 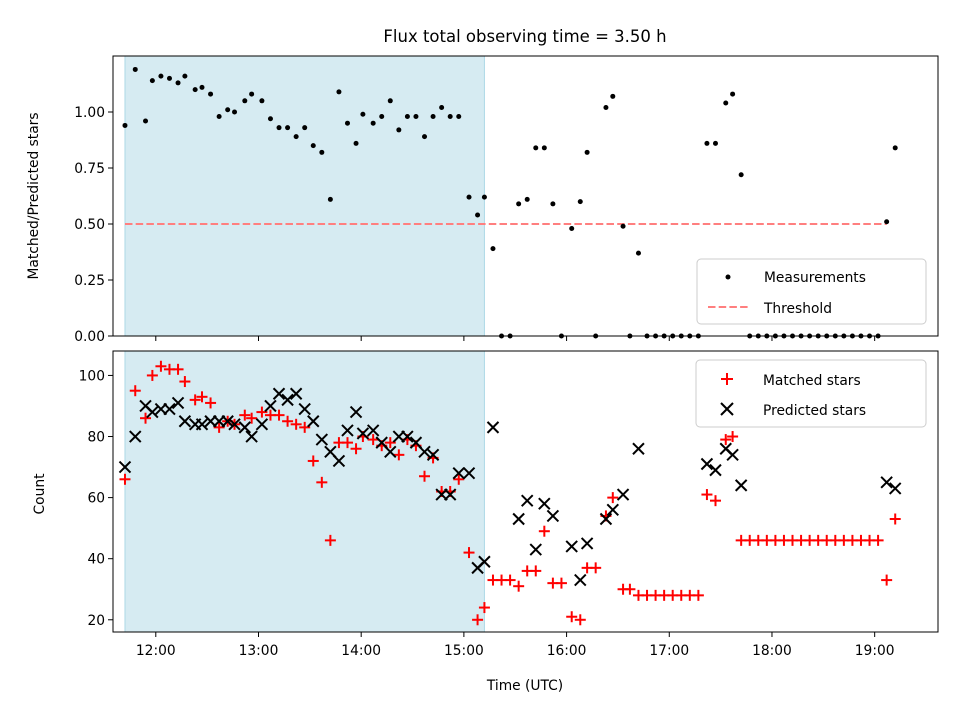 What do you see at coordinates (728, 277) in the screenshot?
I see `legend-measurements-marker` at bounding box center [728, 277].